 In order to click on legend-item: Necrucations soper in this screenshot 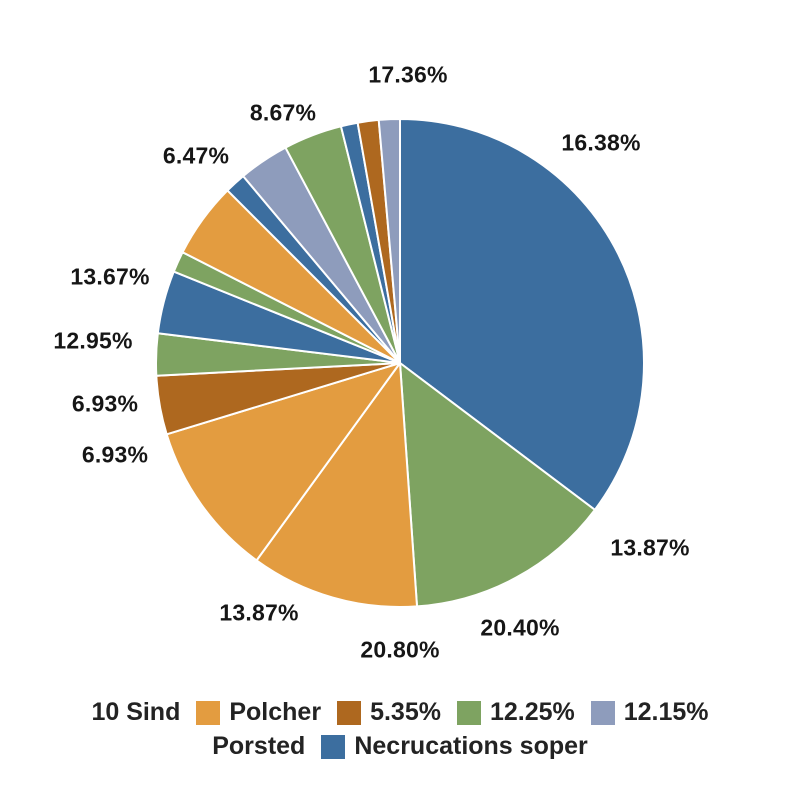, I will do `click(454, 746)`.